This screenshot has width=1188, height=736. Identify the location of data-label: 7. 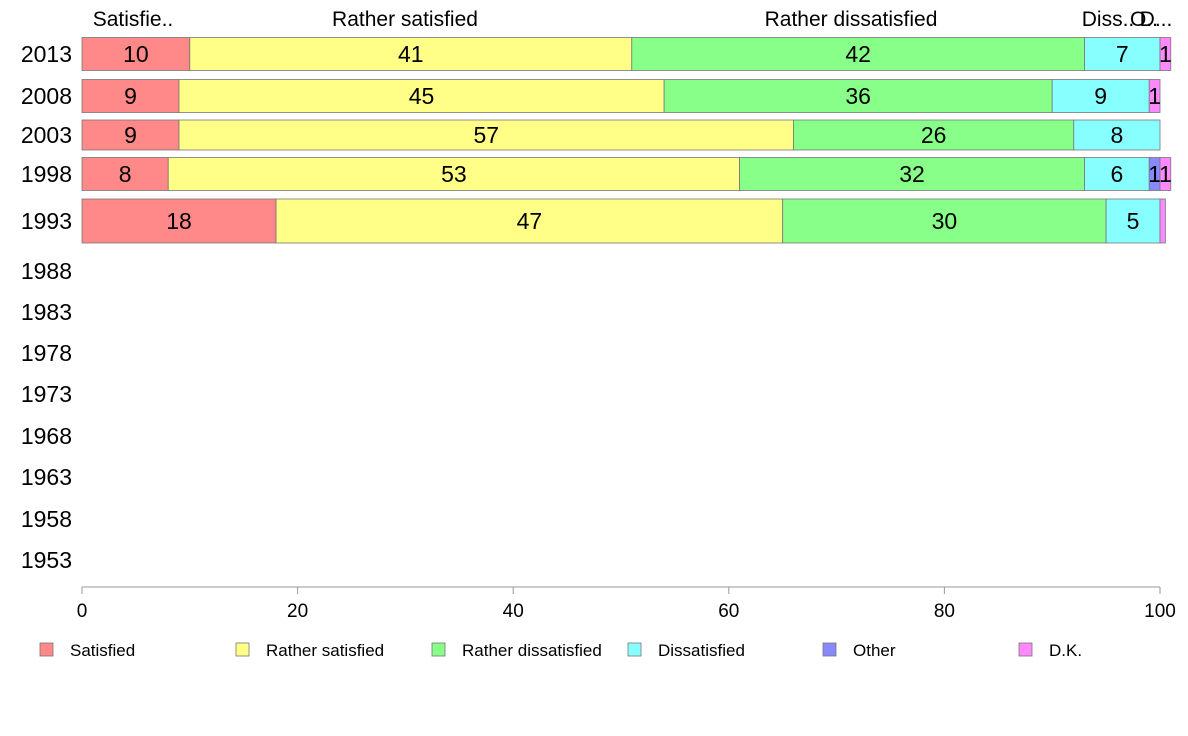
(1122, 54).